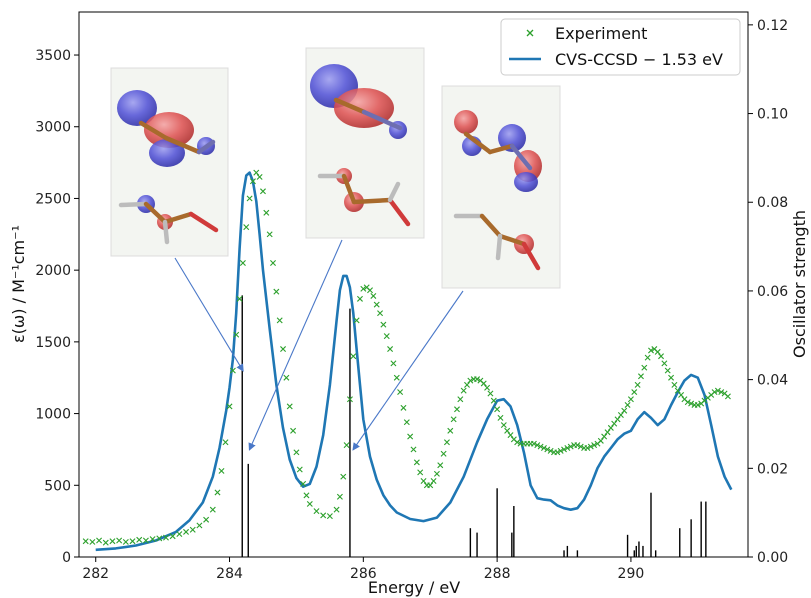  What do you see at coordinates (772, 203) in the screenshot?
I see `y2-tick-label: 0.08` at bounding box center [772, 203].